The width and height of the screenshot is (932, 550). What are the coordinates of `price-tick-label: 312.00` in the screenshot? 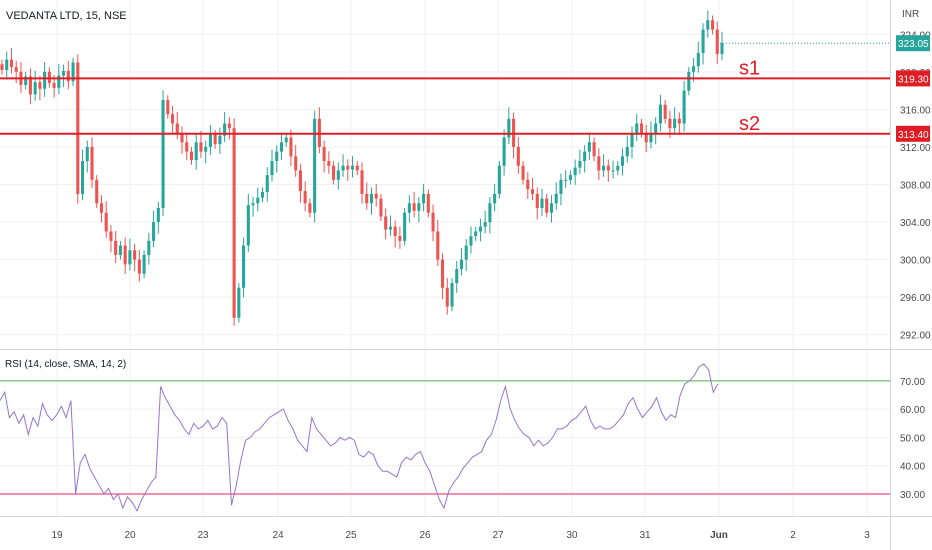 It's located at (915, 148).